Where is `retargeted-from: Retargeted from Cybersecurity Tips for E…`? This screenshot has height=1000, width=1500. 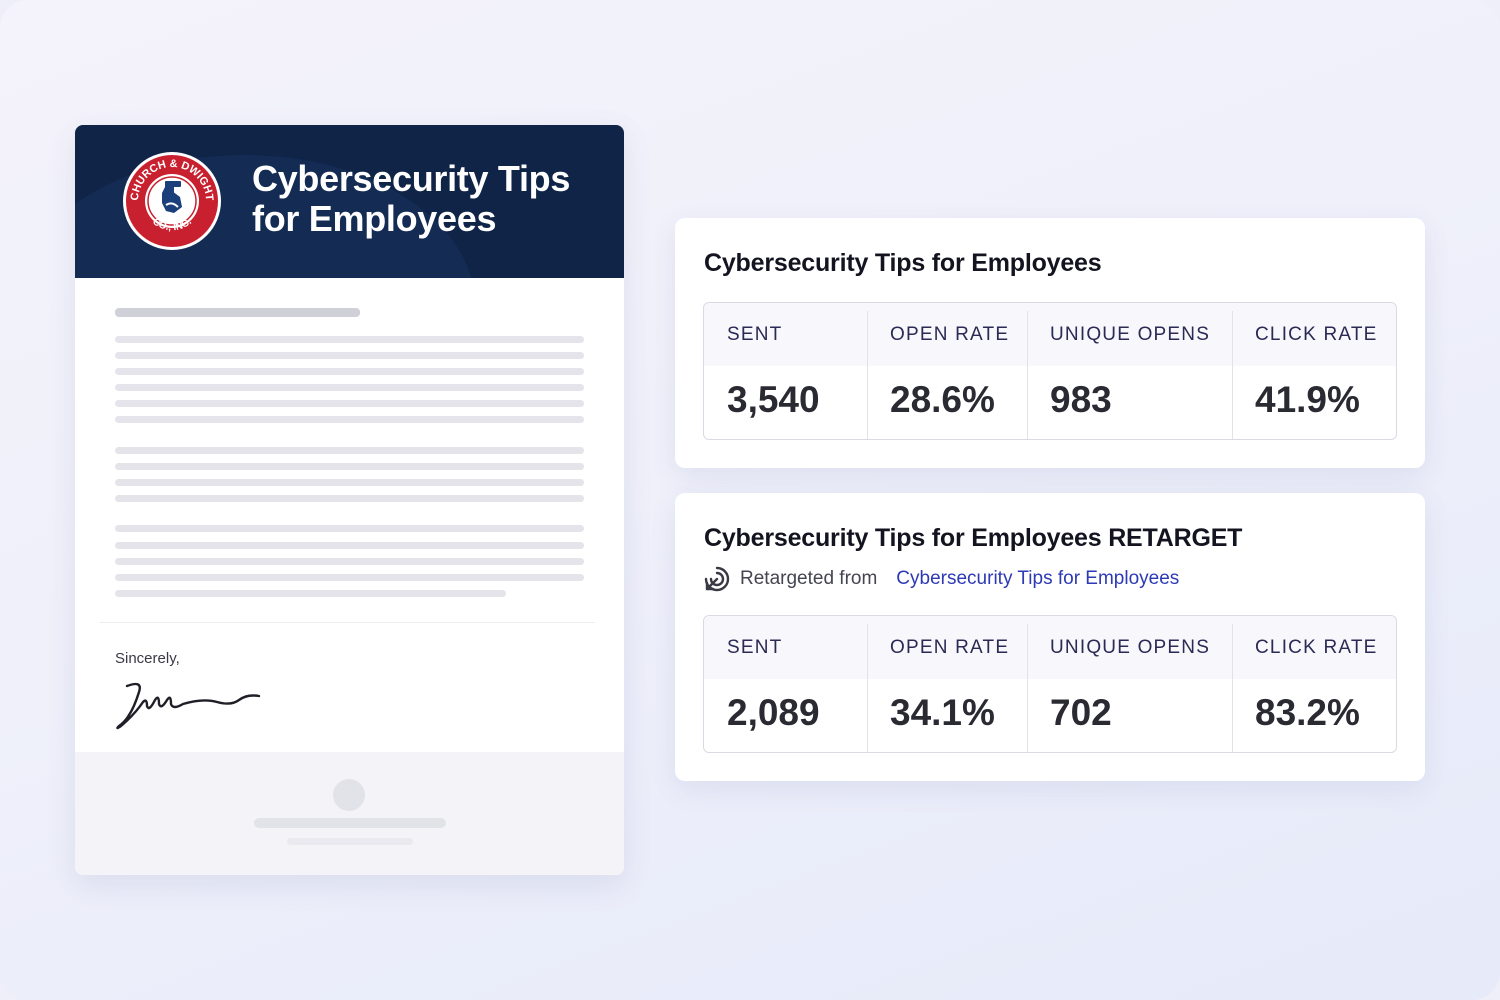
retargeted-from: Retargeted from Cybersecurity Tips for E… is located at coordinates (941, 579).